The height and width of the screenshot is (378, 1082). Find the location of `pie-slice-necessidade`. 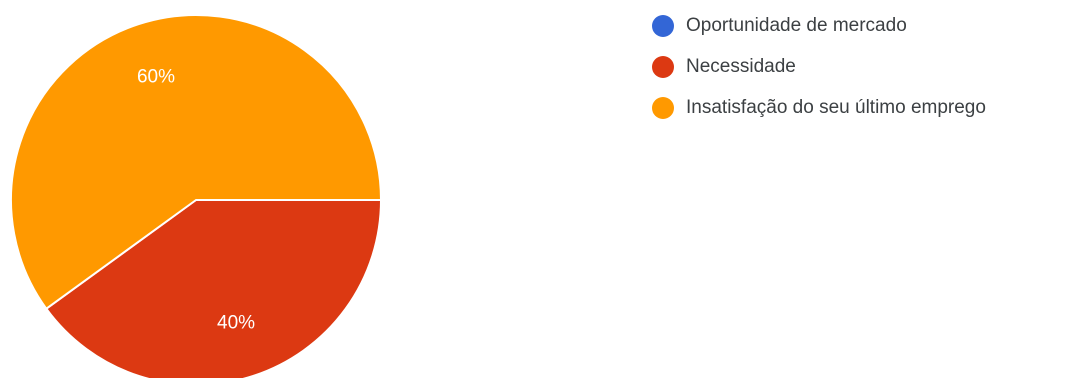

pie-slice-necessidade is located at coordinates (213, 288).